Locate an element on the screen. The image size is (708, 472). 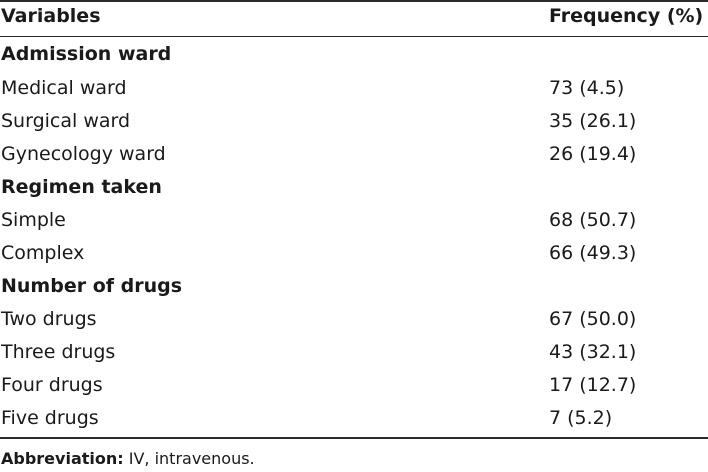
row-value: 43 (32.1) is located at coordinates (593, 352).